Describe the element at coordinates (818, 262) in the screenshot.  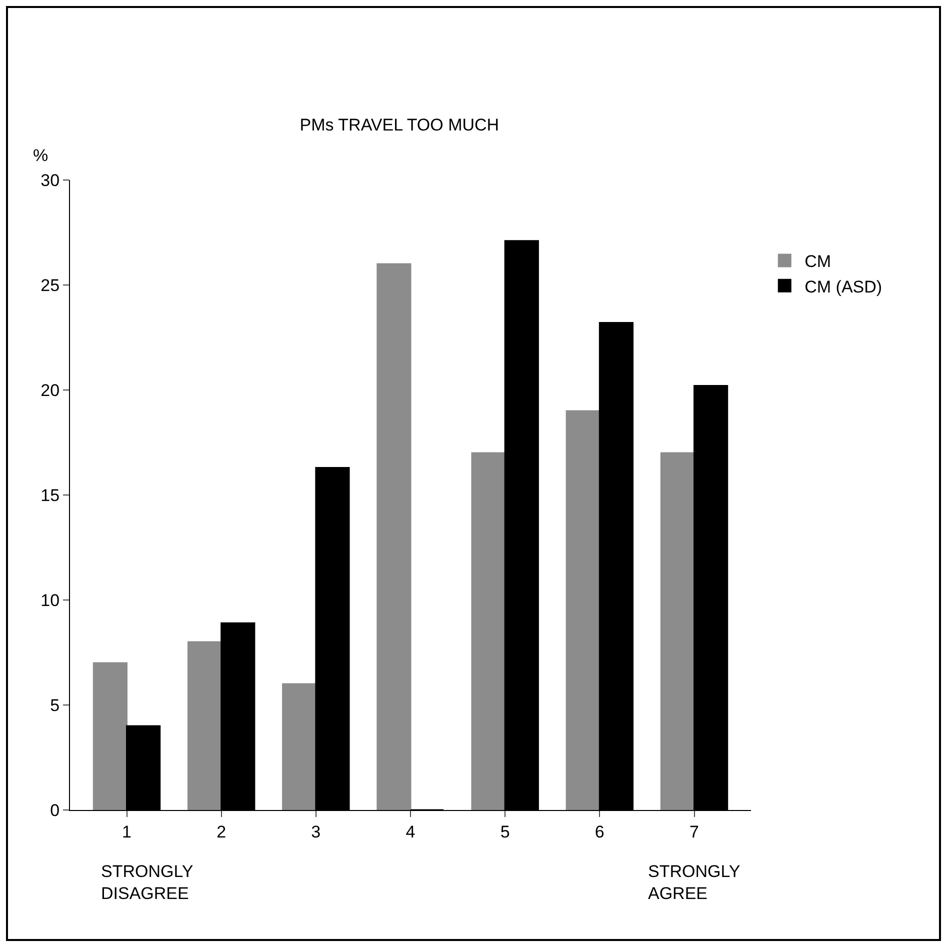
I see `legend-label: CM` at that location.